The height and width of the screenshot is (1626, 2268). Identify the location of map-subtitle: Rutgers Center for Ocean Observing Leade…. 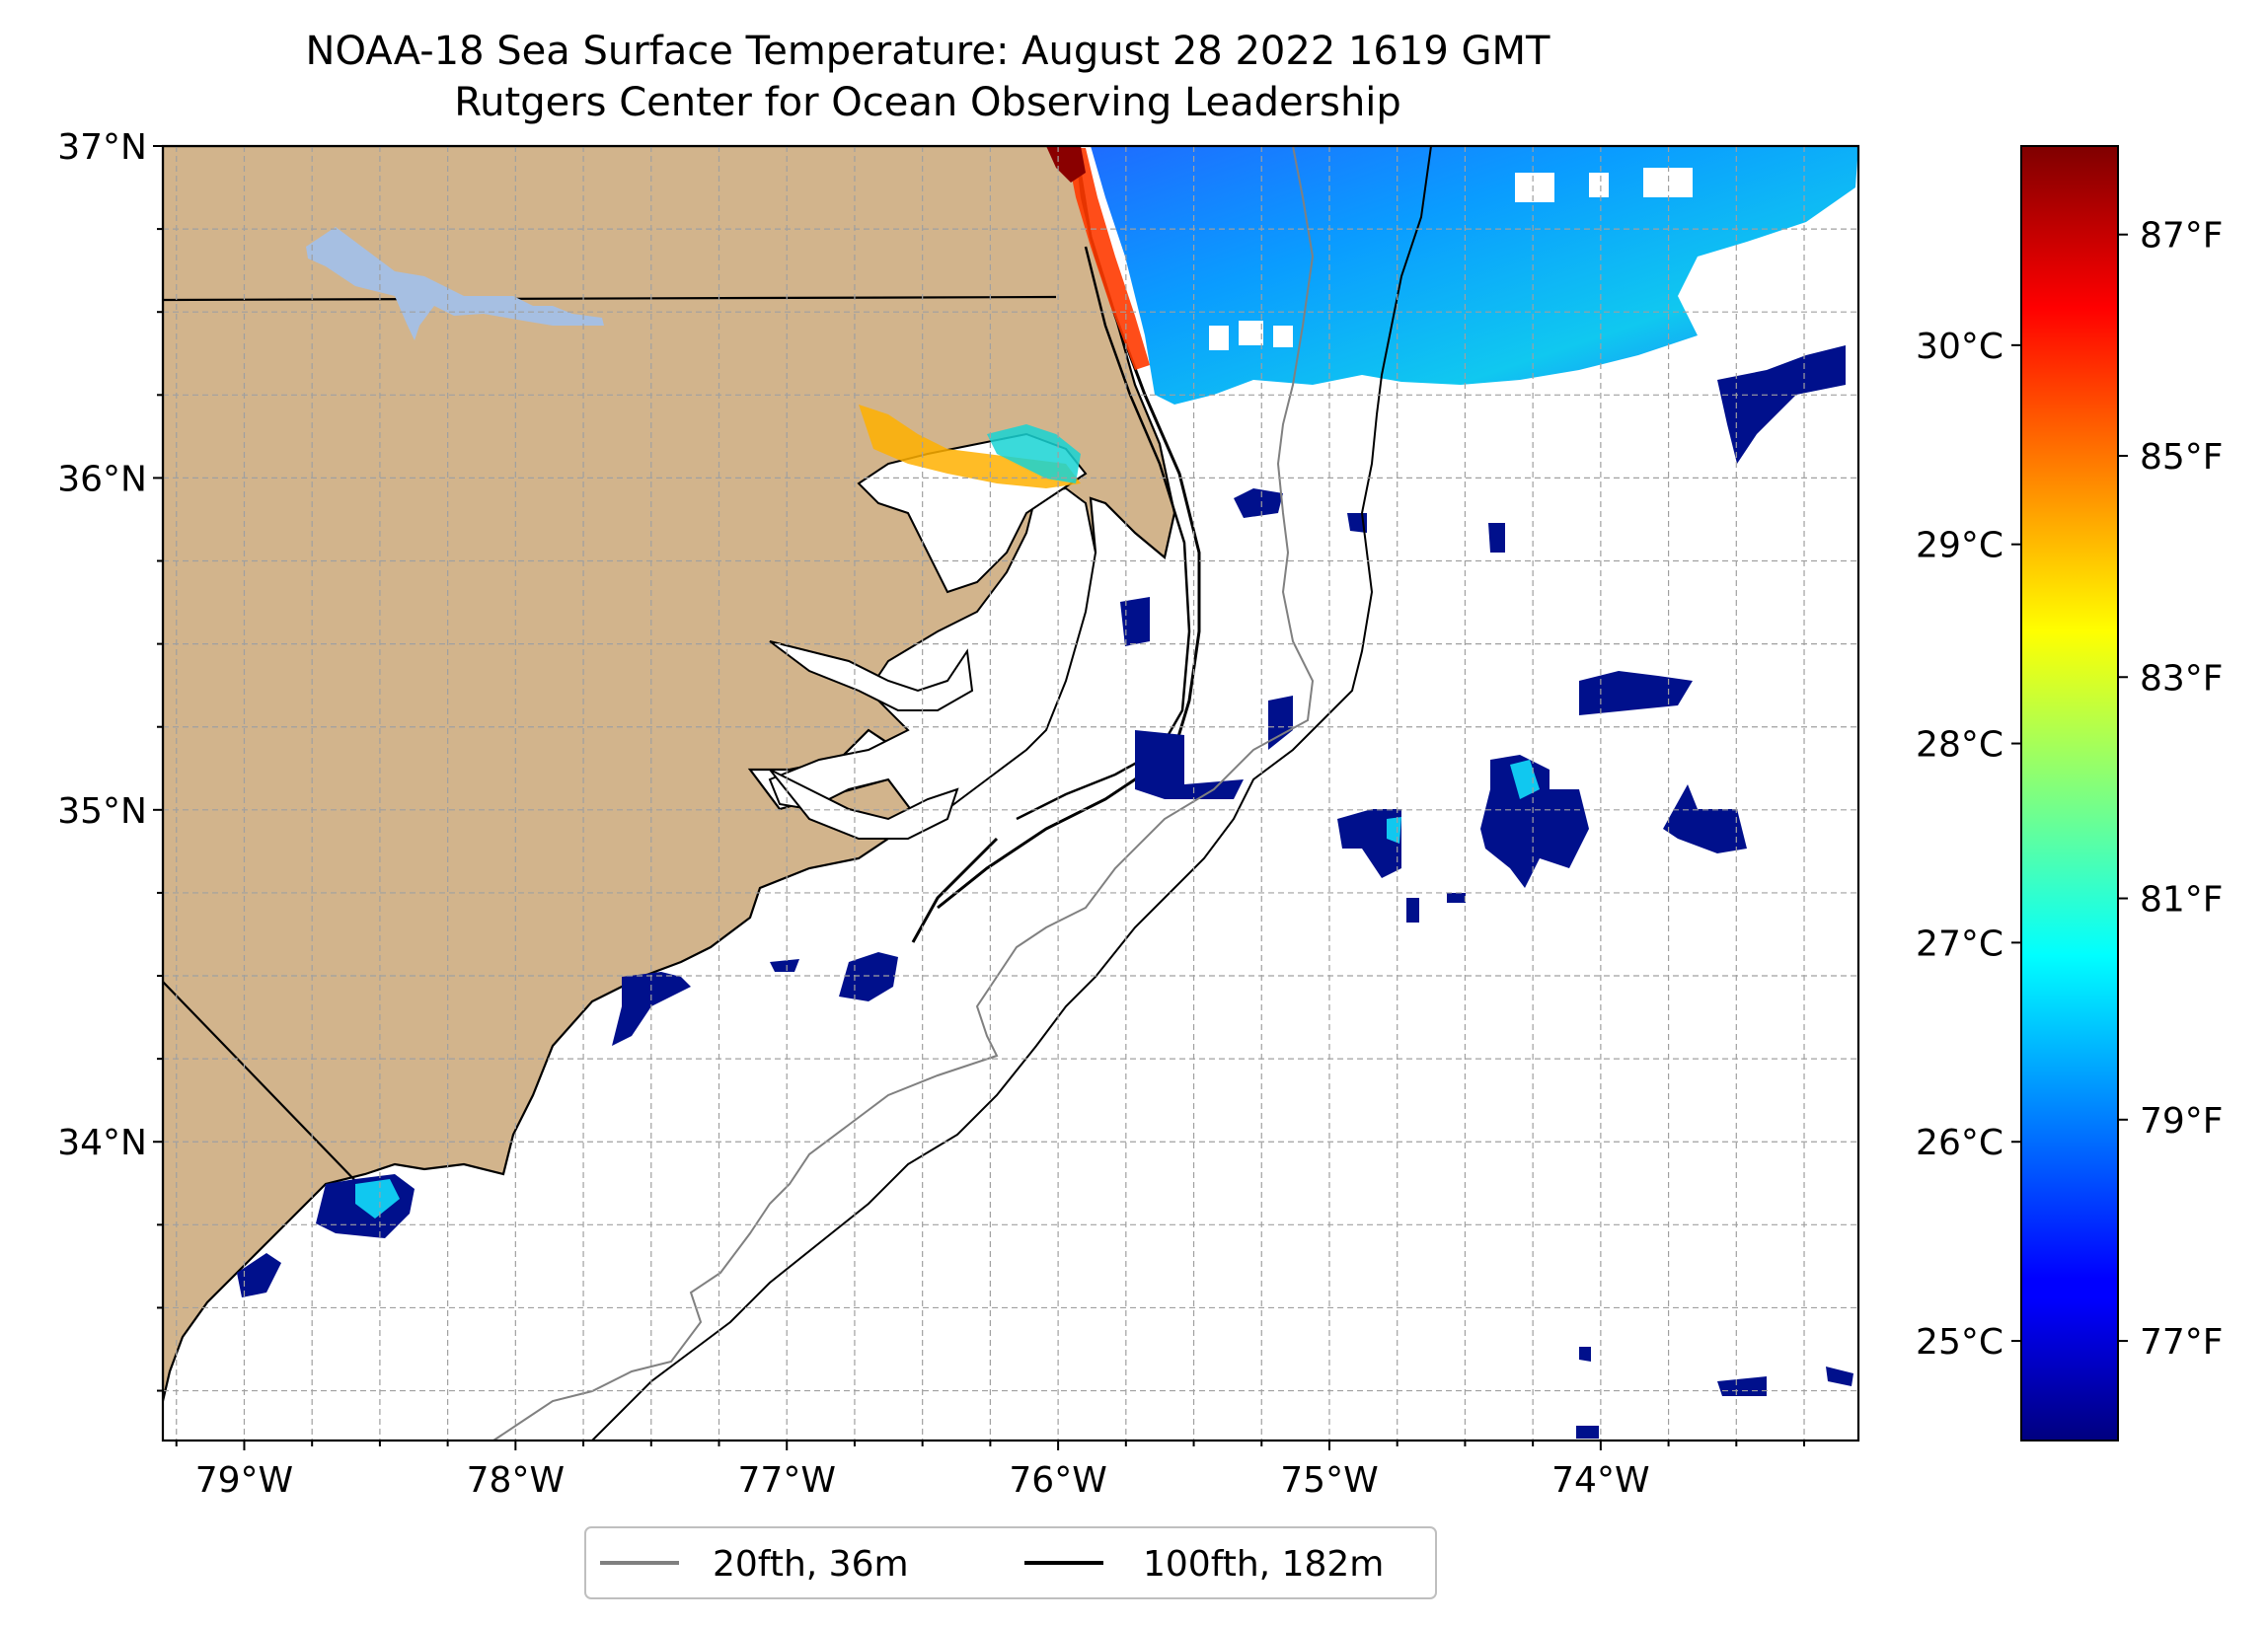
(928, 102).